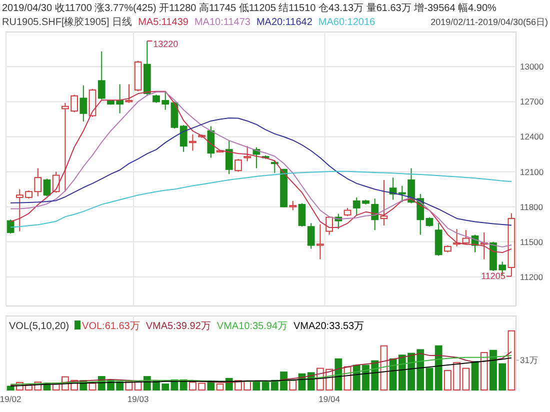 Image resolution: width=550 pixels, height=412 pixels. What do you see at coordinates (165, 44) in the screenshot?
I see `annotation: 13220` at bounding box center [165, 44].